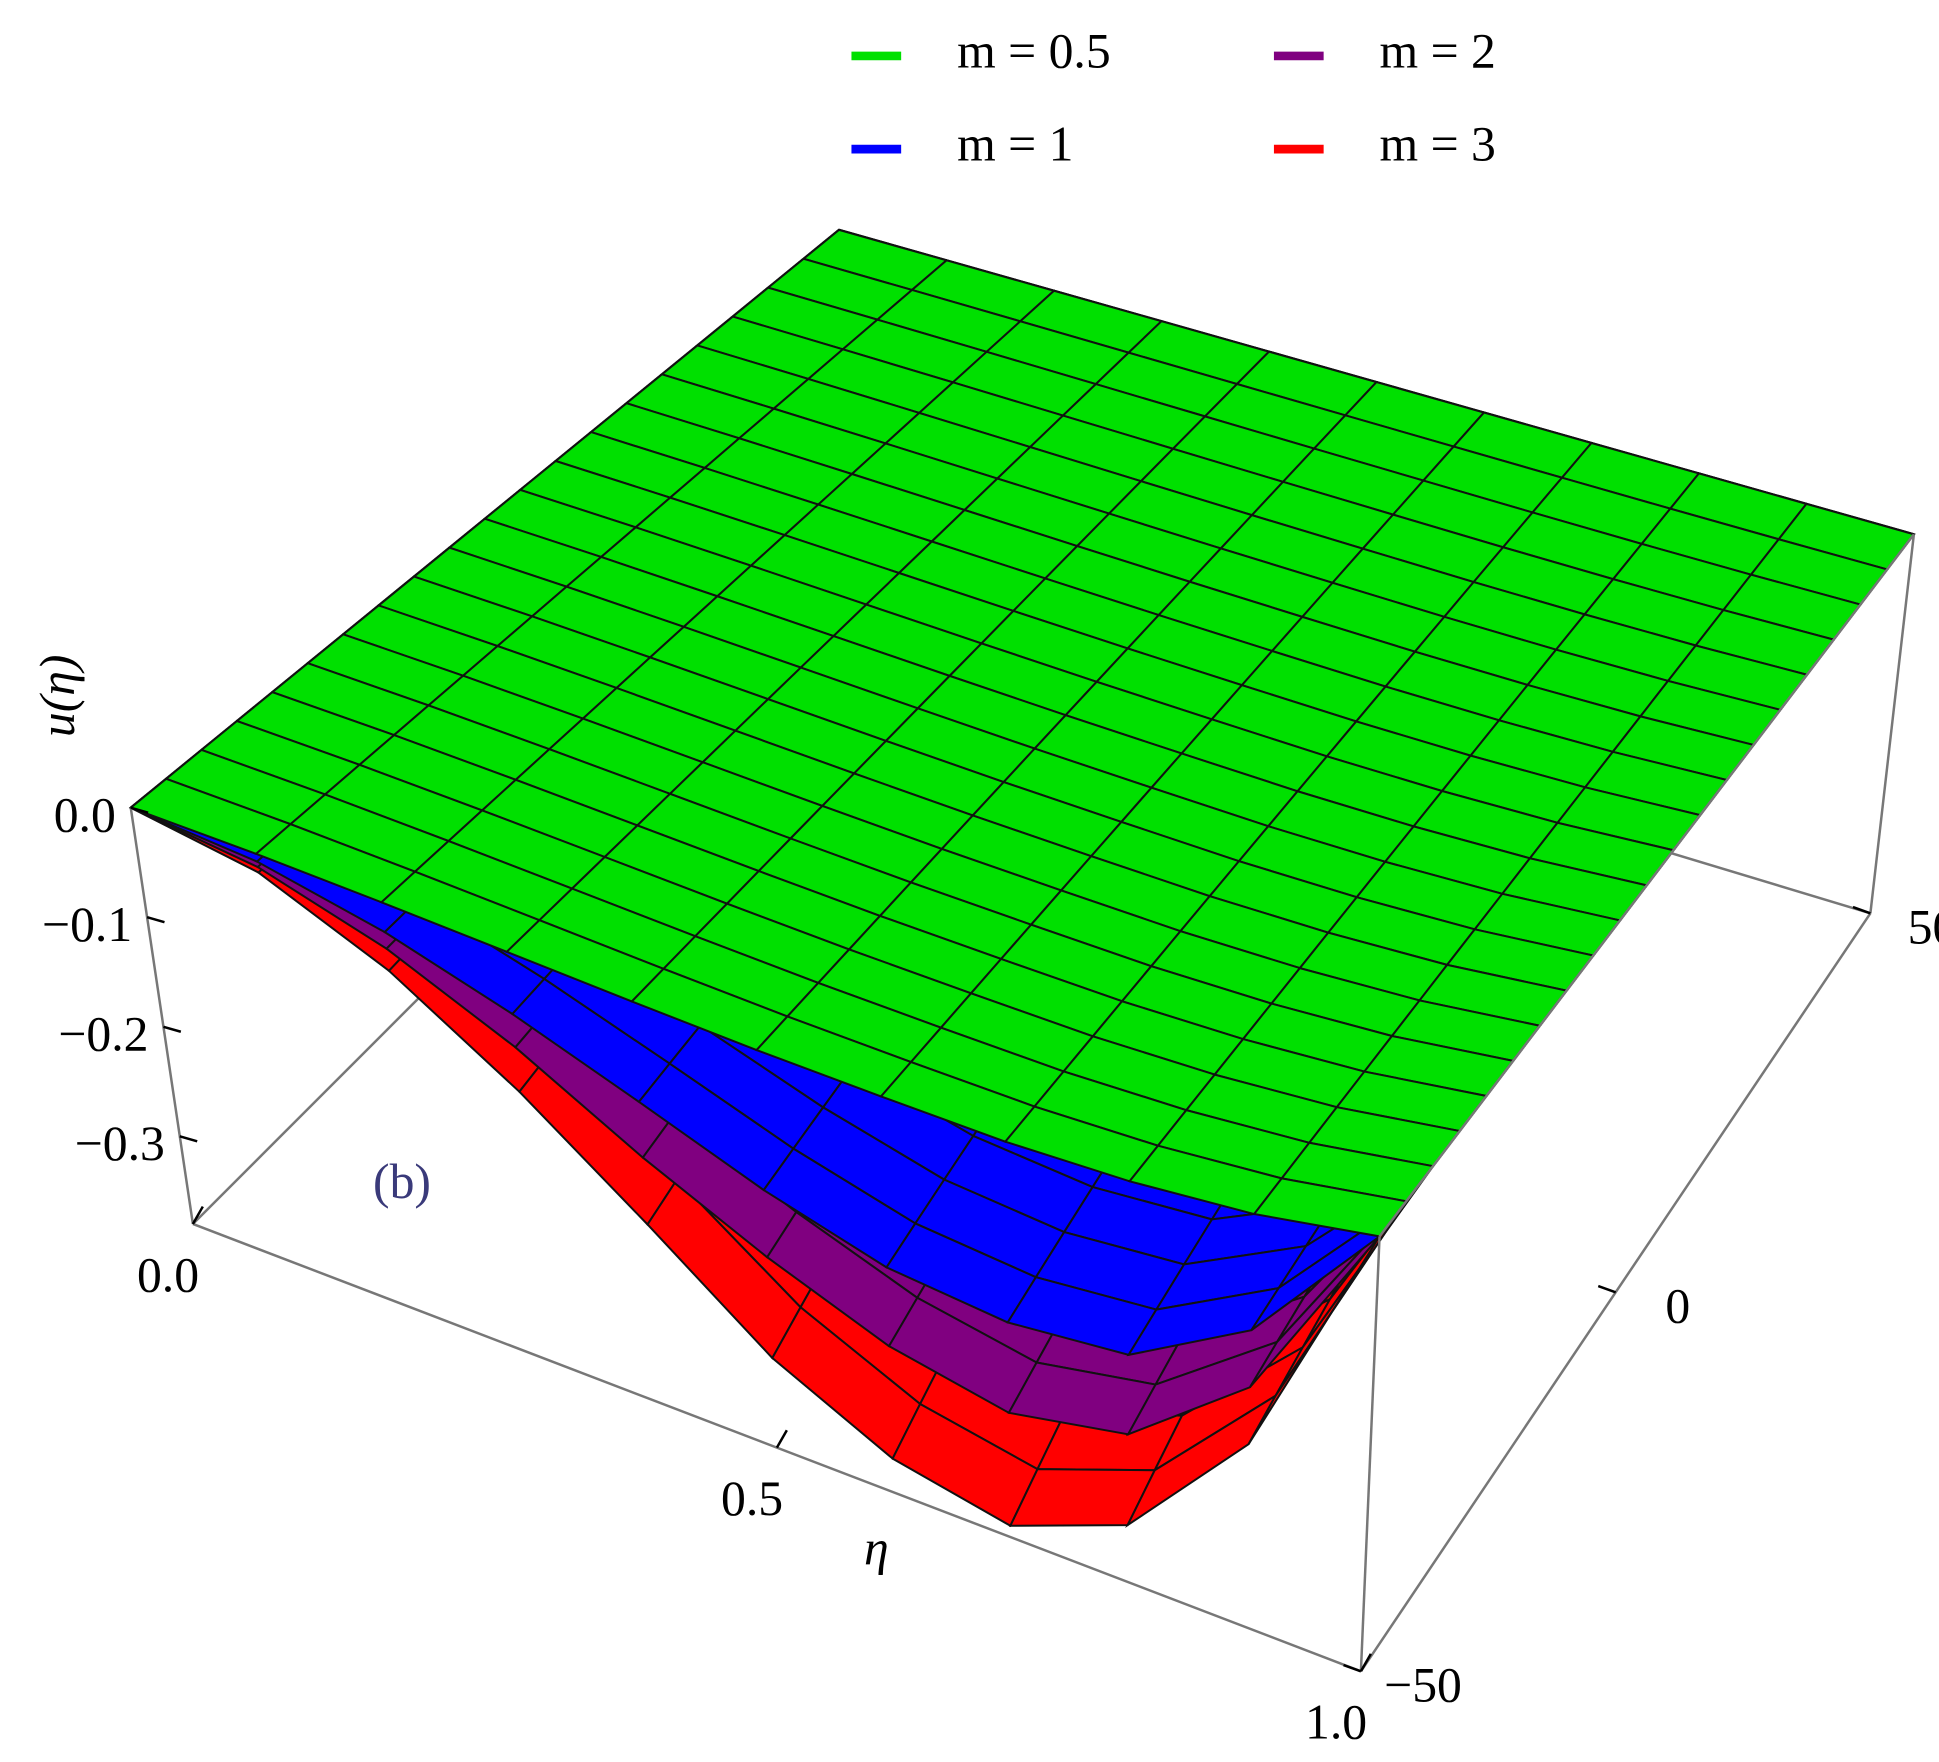  I want to click on y-tick-label: 0, so click(1677, 1305).